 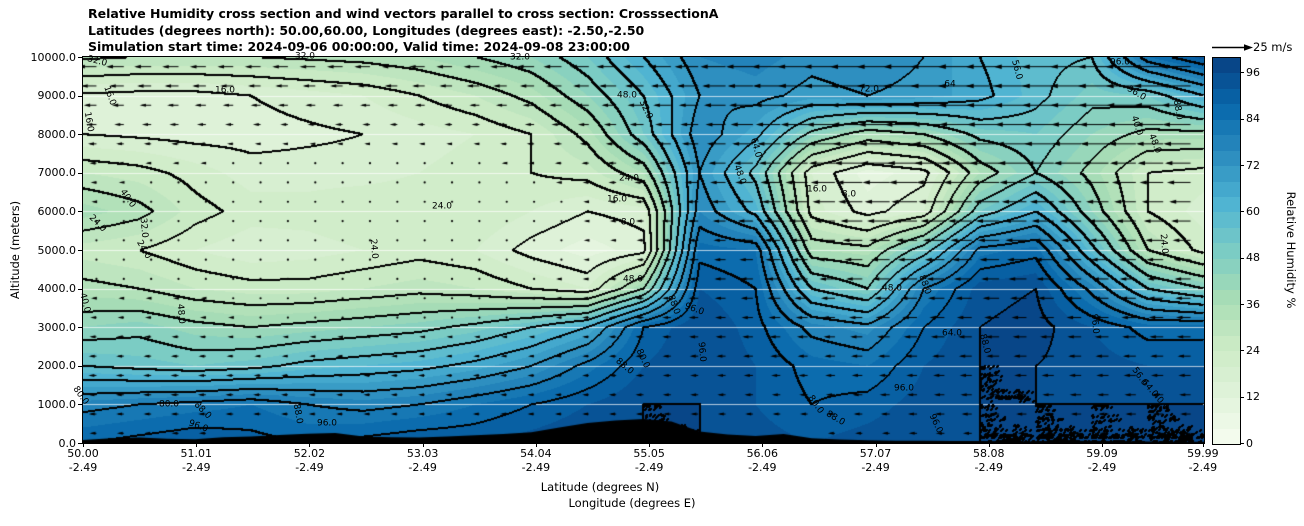 I want to click on x-tick-label: 57.07 -2.49, so click(x=876, y=461).